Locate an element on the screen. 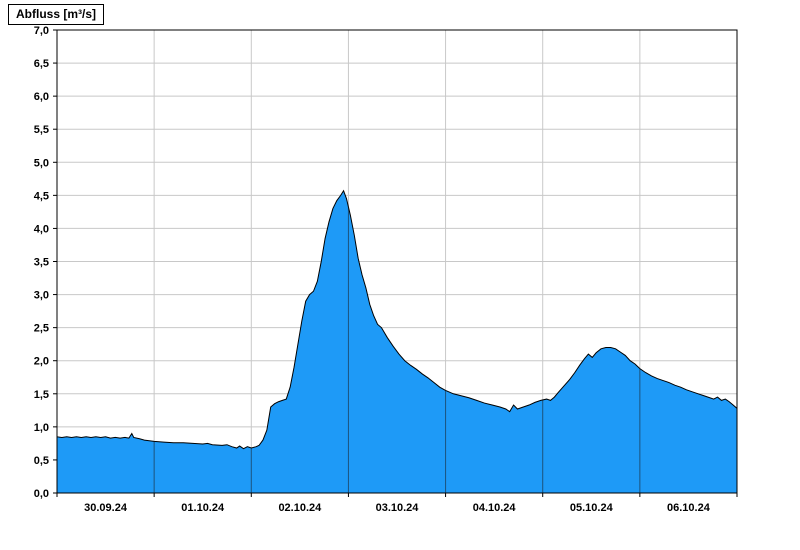 The width and height of the screenshot is (800, 550). y-tick-label: 5,5 is located at coordinates (41, 130).